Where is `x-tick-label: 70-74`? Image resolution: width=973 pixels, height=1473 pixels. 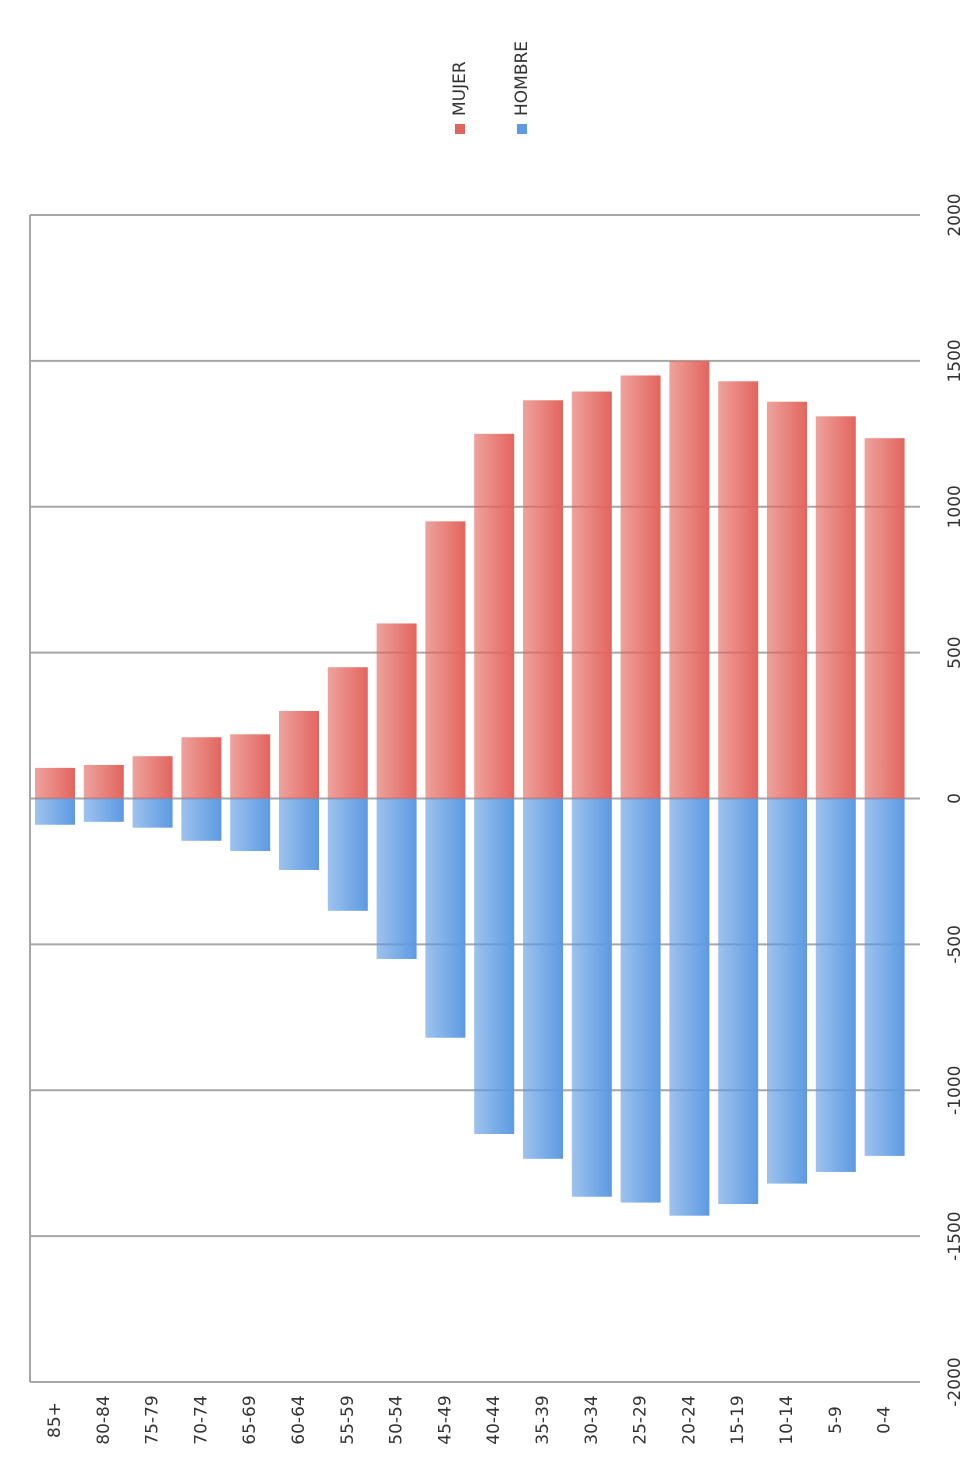 x-tick-label: 70-74 is located at coordinates (201, 1419).